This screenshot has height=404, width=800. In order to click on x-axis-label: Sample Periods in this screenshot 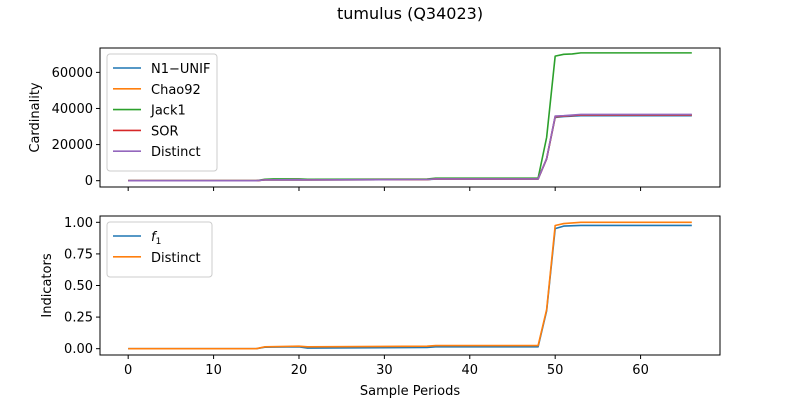, I will do `click(410, 391)`.